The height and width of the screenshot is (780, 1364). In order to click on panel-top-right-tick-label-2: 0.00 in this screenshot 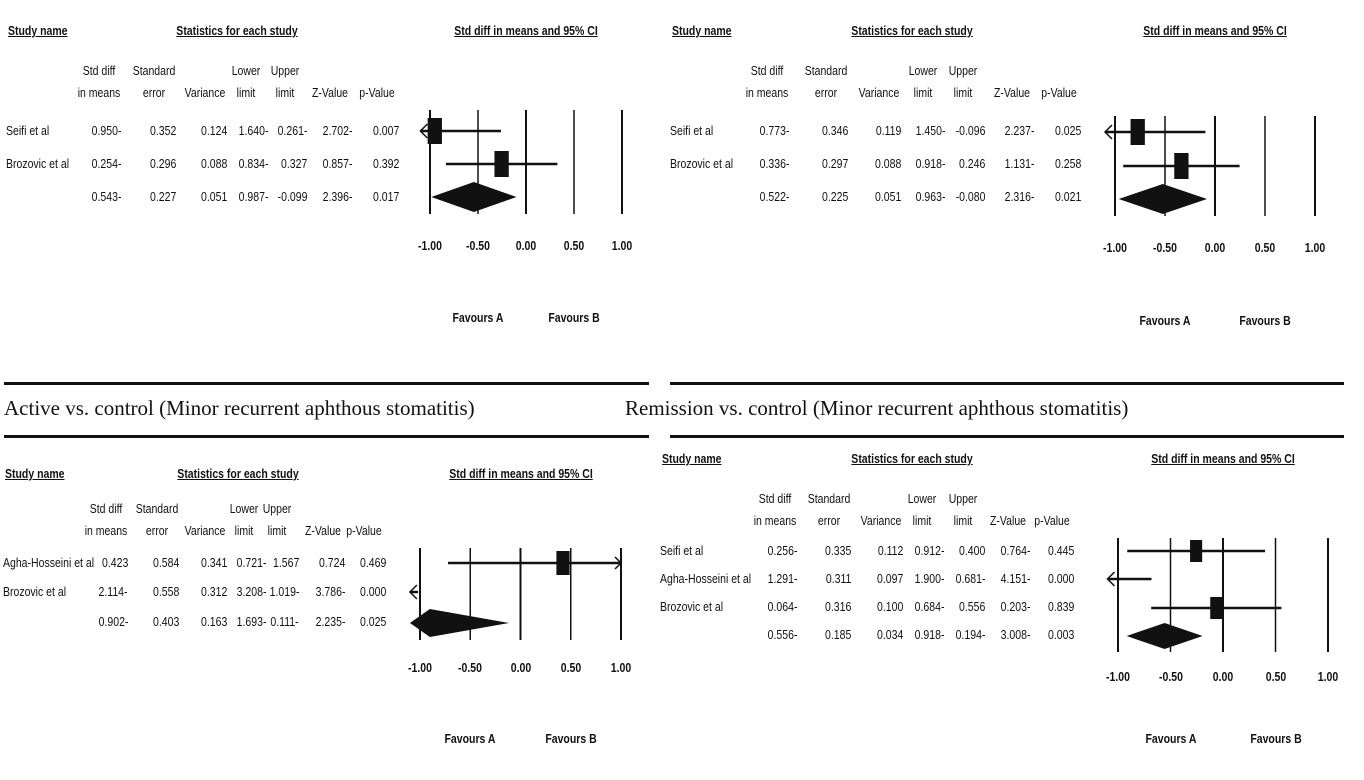, I will do `click(1215, 248)`.